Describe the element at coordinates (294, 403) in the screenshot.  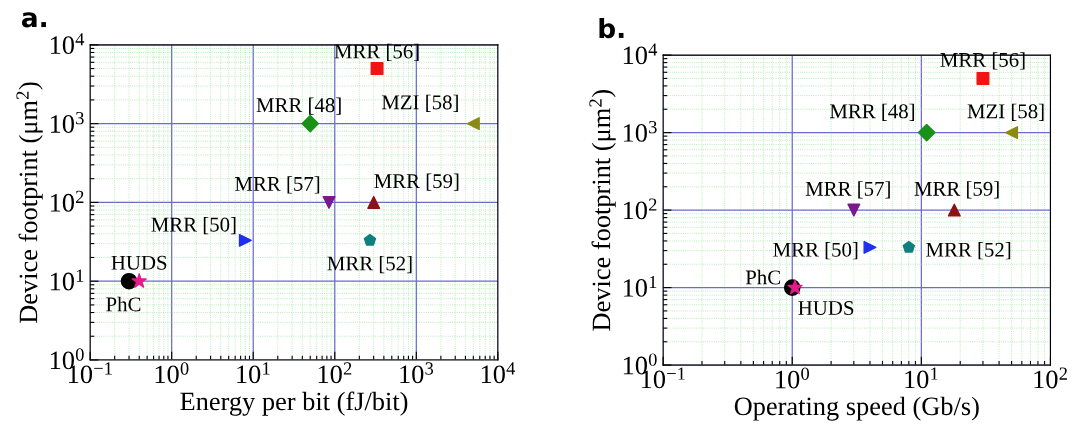
I see `x-axis-title: Energy per bit (fJ/bit)` at that location.